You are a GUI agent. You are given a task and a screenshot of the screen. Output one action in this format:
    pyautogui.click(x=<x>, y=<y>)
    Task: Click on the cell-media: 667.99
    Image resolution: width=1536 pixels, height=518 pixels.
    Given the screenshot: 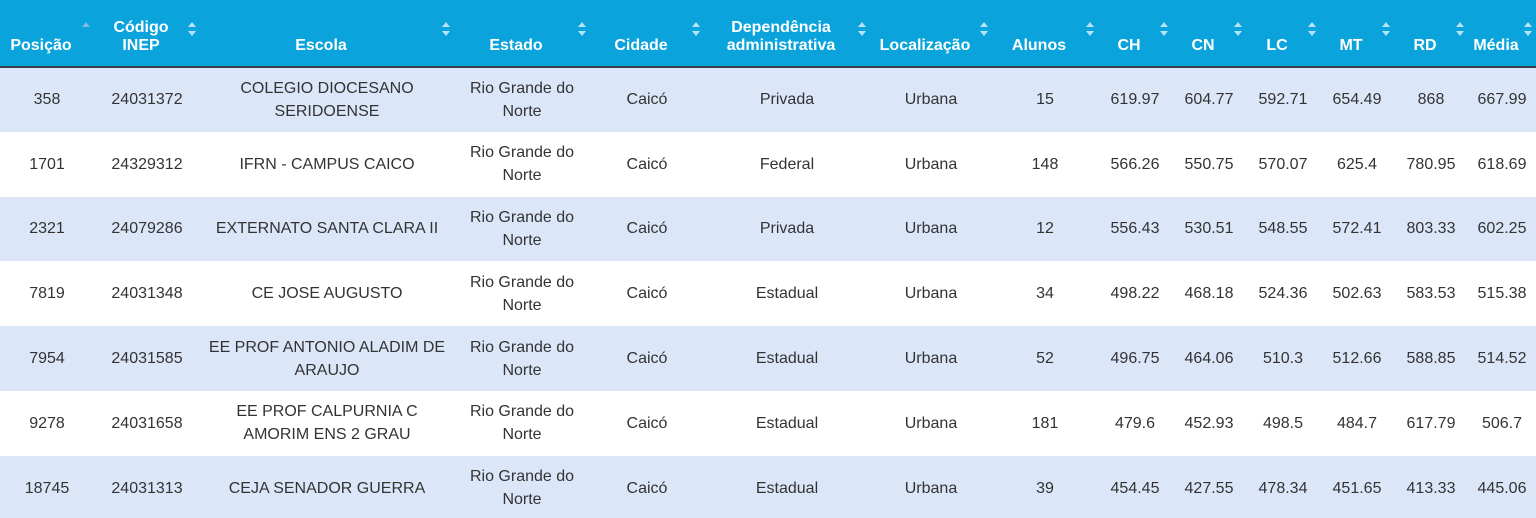 What is the action you would take?
    pyautogui.click(x=1502, y=100)
    